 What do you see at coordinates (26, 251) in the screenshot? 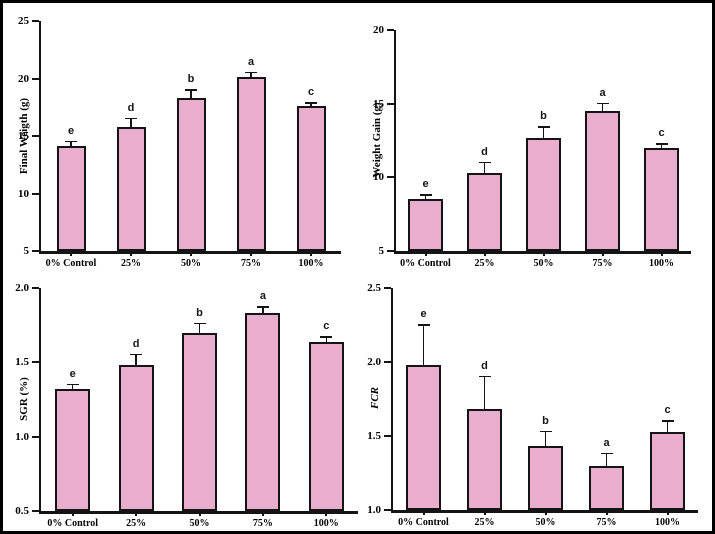
I see `y-tick-label: 5` at bounding box center [26, 251].